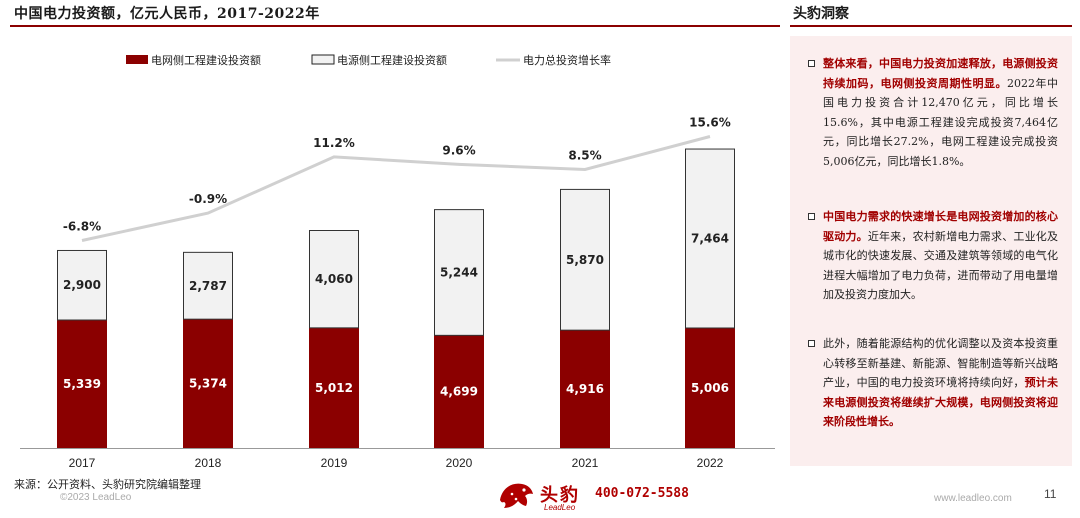  I want to click on bar-grid-2019, so click(334, 387).